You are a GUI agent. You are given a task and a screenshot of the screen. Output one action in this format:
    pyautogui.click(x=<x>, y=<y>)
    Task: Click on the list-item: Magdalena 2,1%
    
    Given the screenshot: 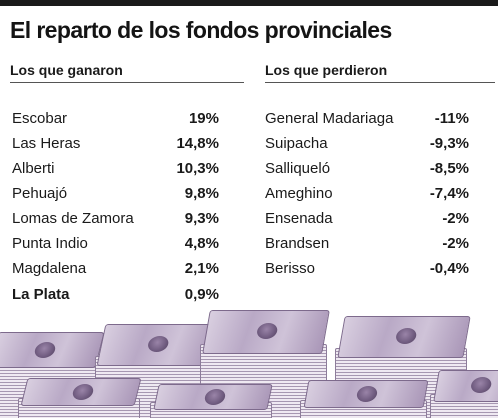 What is the action you would take?
    pyautogui.click(x=115, y=268)
    